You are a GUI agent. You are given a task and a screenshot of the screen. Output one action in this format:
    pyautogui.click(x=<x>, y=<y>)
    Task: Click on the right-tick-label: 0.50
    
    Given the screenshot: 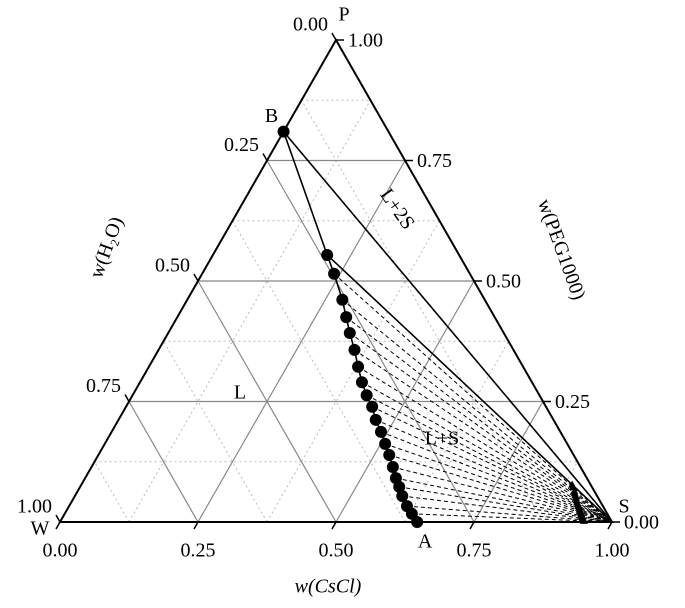 What is the action you would take?
    pyautogui.click(x=503, y=282)
    